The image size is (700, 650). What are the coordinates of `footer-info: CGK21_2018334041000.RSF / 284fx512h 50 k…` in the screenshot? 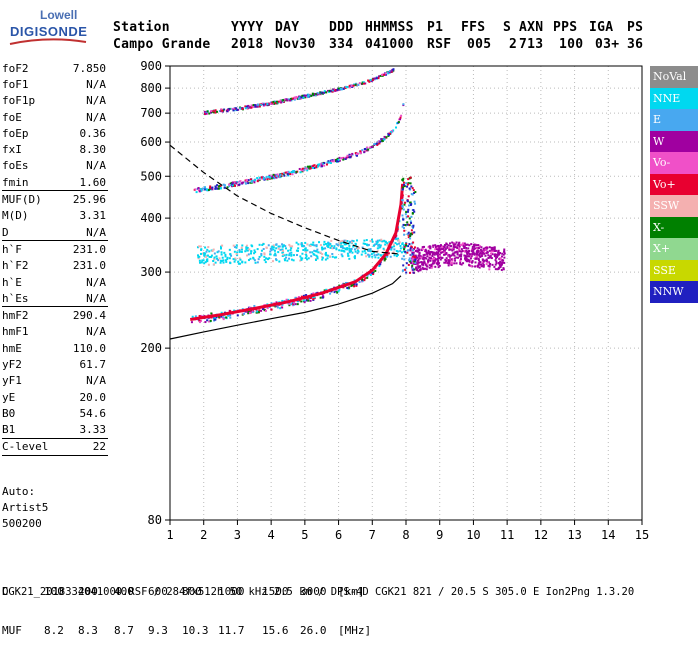 It's located at (318, 592).